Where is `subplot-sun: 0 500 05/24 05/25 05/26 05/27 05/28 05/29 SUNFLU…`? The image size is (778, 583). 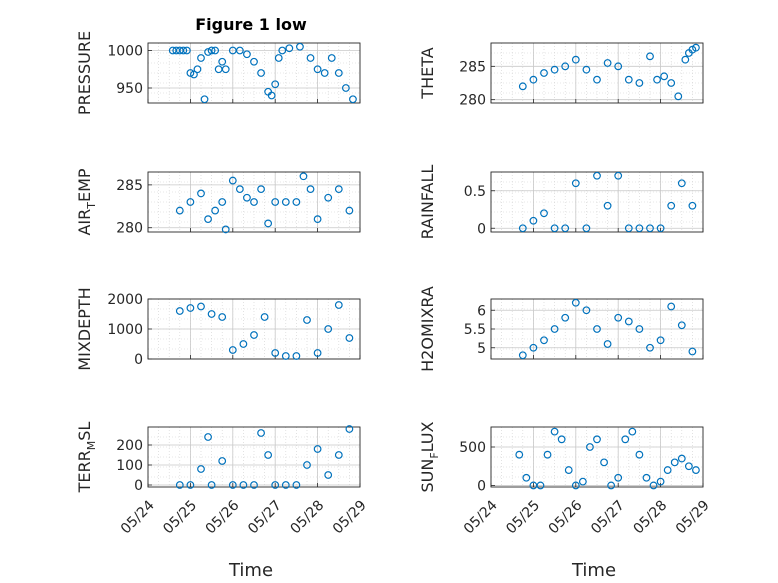 subplot-sun: 0 500 05/24 05/25 05/26 05/27 05/28 05/29 SUNFLU… is located at coordinates (565, 479).